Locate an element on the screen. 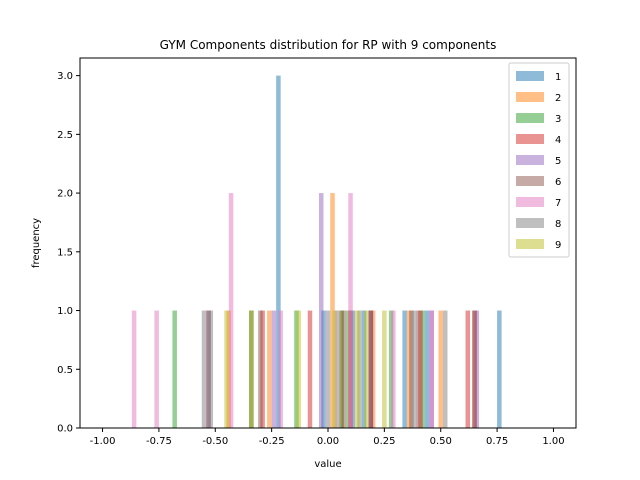  legend-label: 6 is located at coordinates (558, 182).